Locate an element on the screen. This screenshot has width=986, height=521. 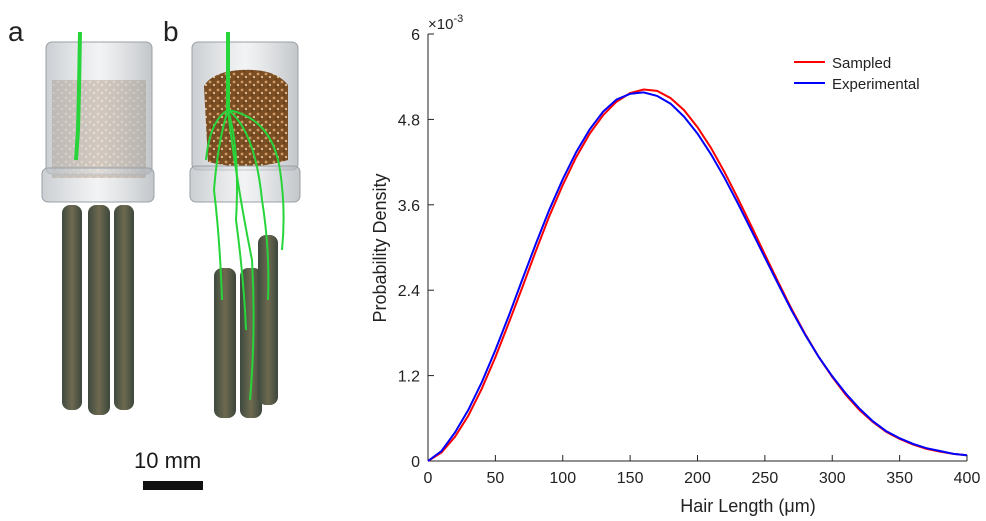
specimen-a is located at coordinates (98, 223).